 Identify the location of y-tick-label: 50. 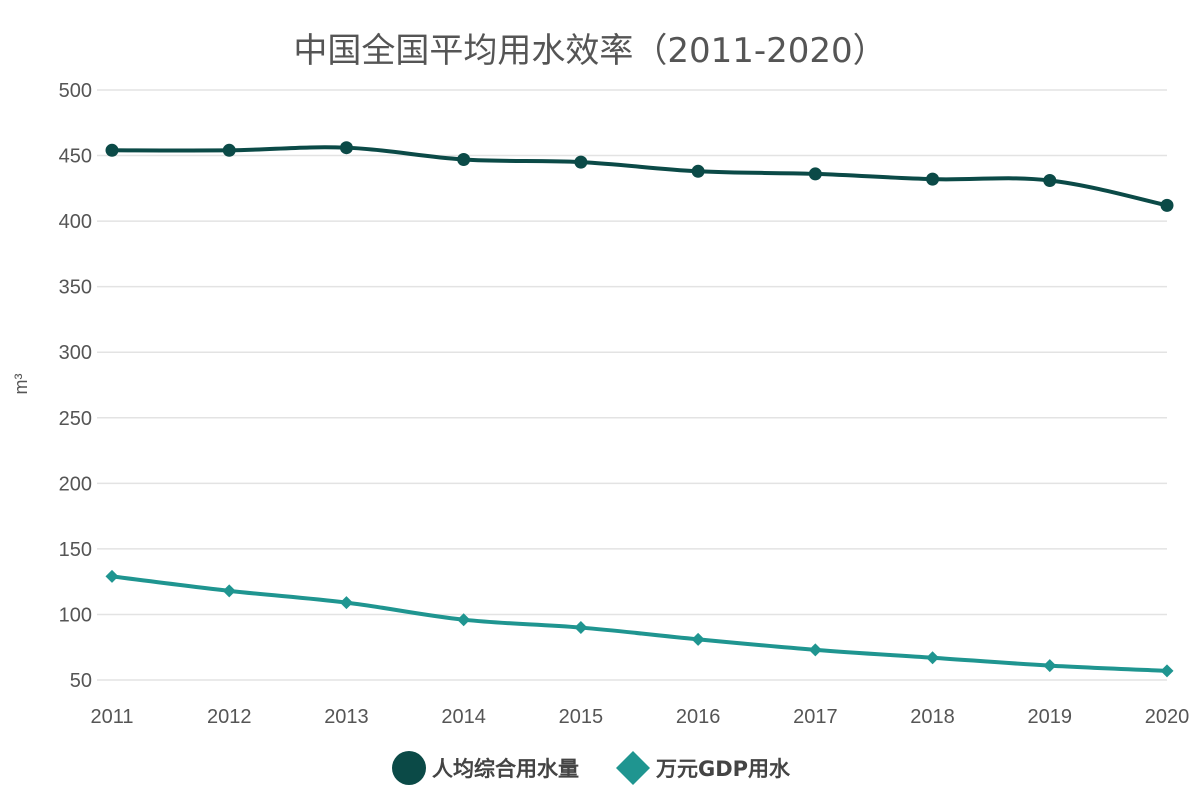
(81, 681).